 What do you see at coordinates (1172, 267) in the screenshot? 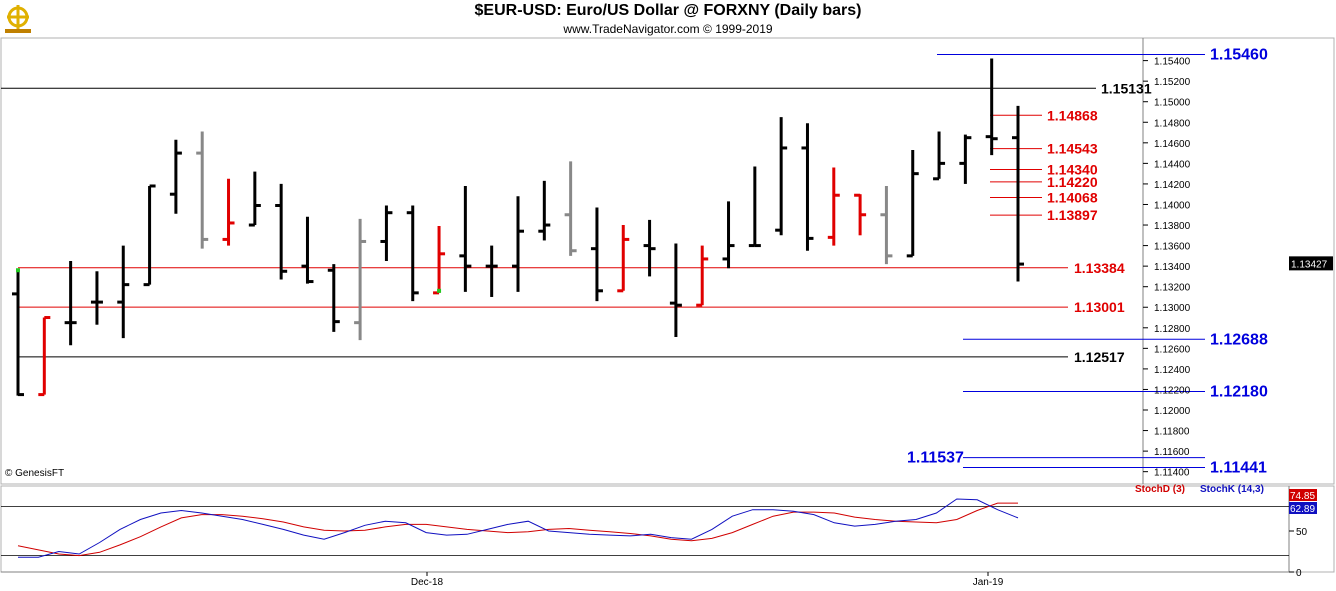
I see `price-axis-tick-label: 1.13400` at bounding box center [1172, 267].